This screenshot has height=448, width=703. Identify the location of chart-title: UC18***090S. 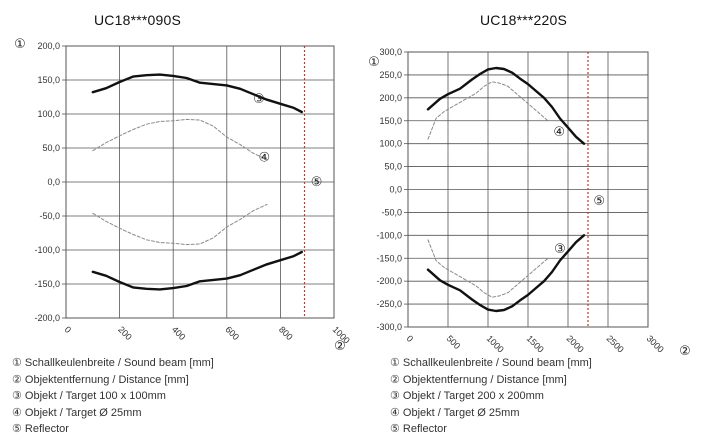
(138, 20).